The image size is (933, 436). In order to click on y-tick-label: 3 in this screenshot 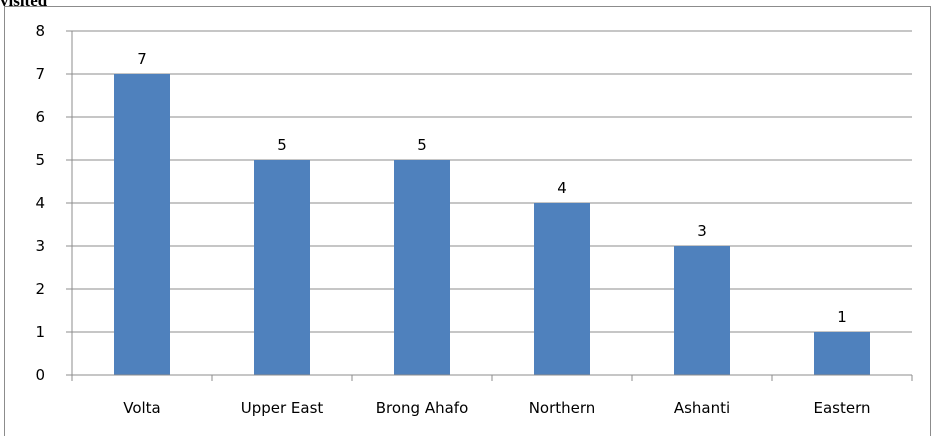, I will do `click(40, 246)`.